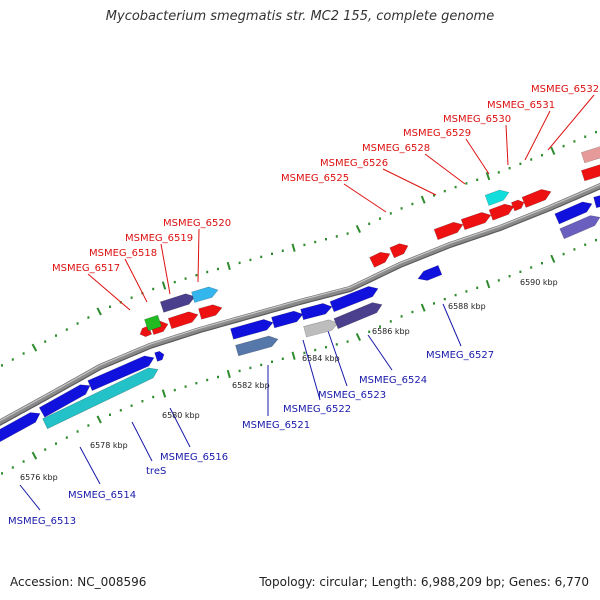 The width and height of the screenshot is (600, 600). Describe the element at coordinates (153, 323) in the screenshot. I see `msmeg-6517-box` at that location.